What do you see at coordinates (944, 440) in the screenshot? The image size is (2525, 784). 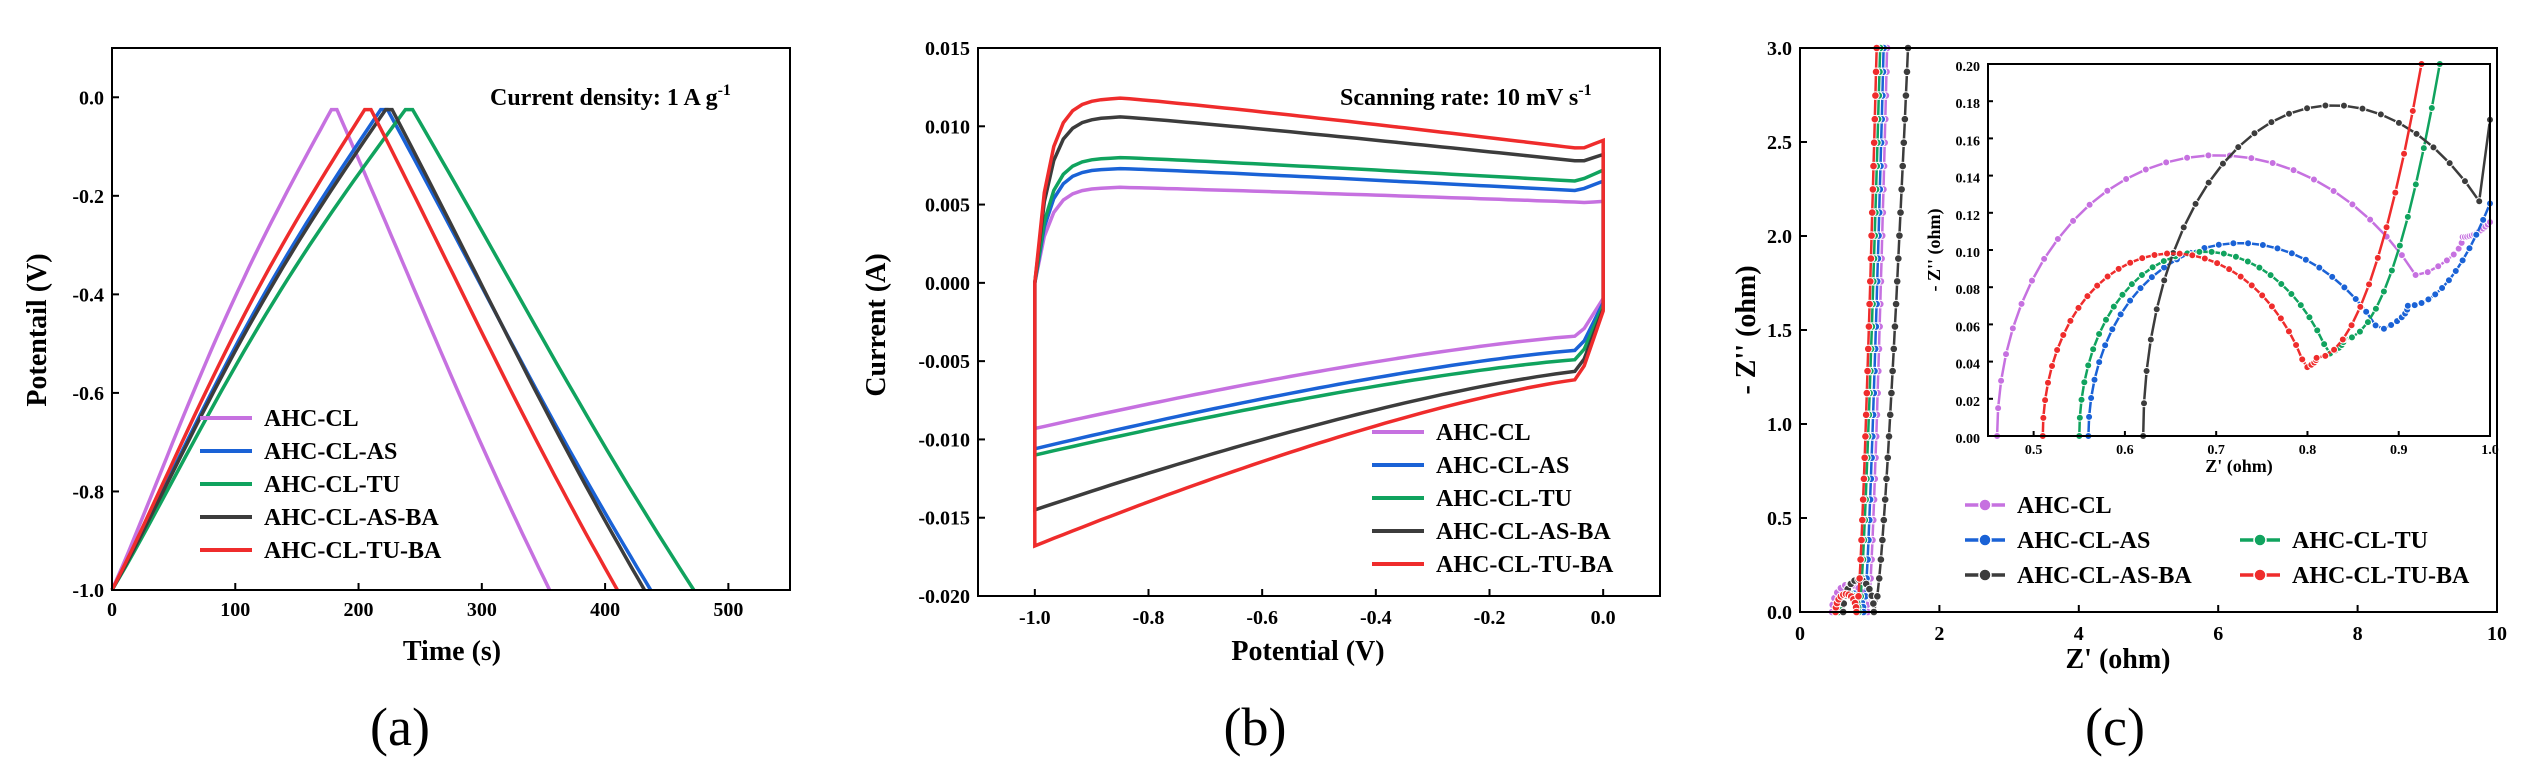 I see `chart-b-ytick-label: -0.010` at bounding box center [944, 440].